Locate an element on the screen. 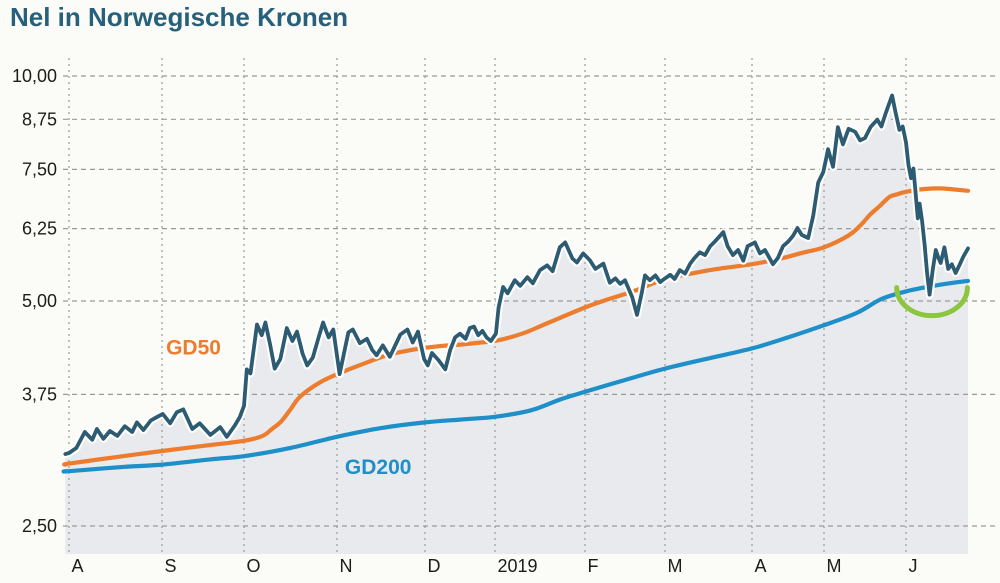 This screenshot has height=583, width=1000. y-tick-label: 2,50 is located at coordinates (39, 526).